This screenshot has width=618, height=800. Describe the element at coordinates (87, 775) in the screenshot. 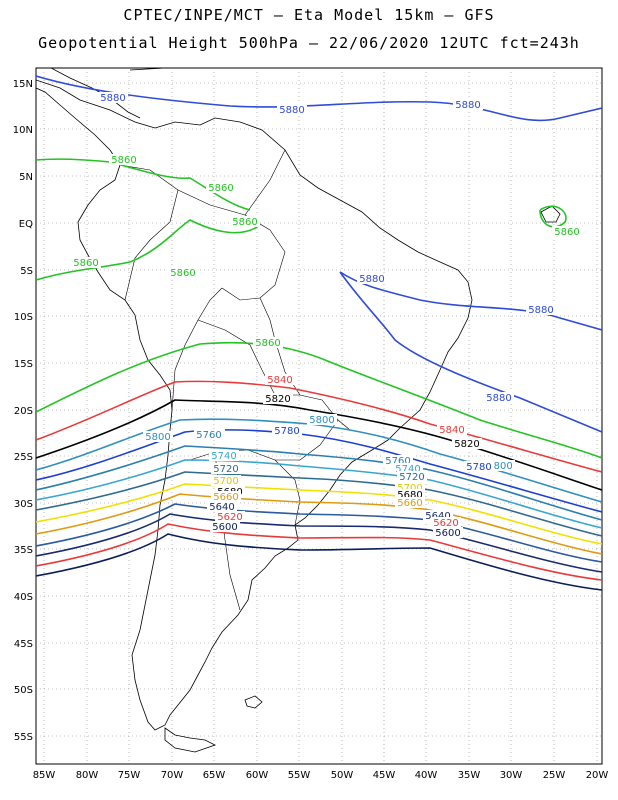

I see `lon-label: 80W` at that location.